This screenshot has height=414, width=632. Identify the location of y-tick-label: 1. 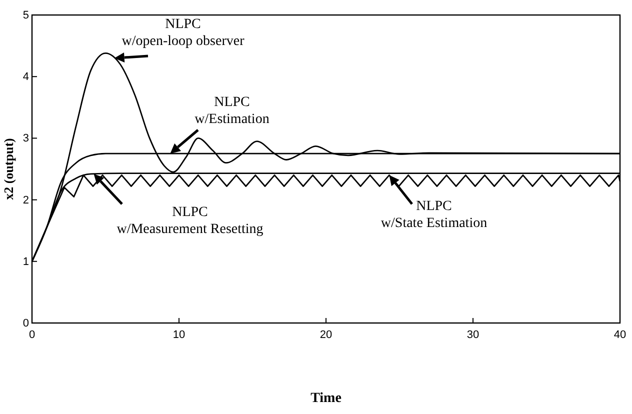
(25, 262).